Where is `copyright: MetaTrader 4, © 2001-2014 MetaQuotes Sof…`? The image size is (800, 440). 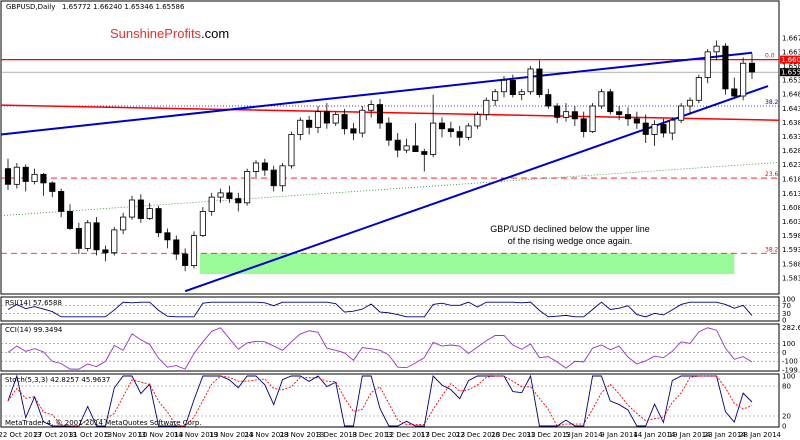
copyright: MetaTrader 4, © 2001-2014 MetaQuotes Sof… is located at coordinates (103, 423).